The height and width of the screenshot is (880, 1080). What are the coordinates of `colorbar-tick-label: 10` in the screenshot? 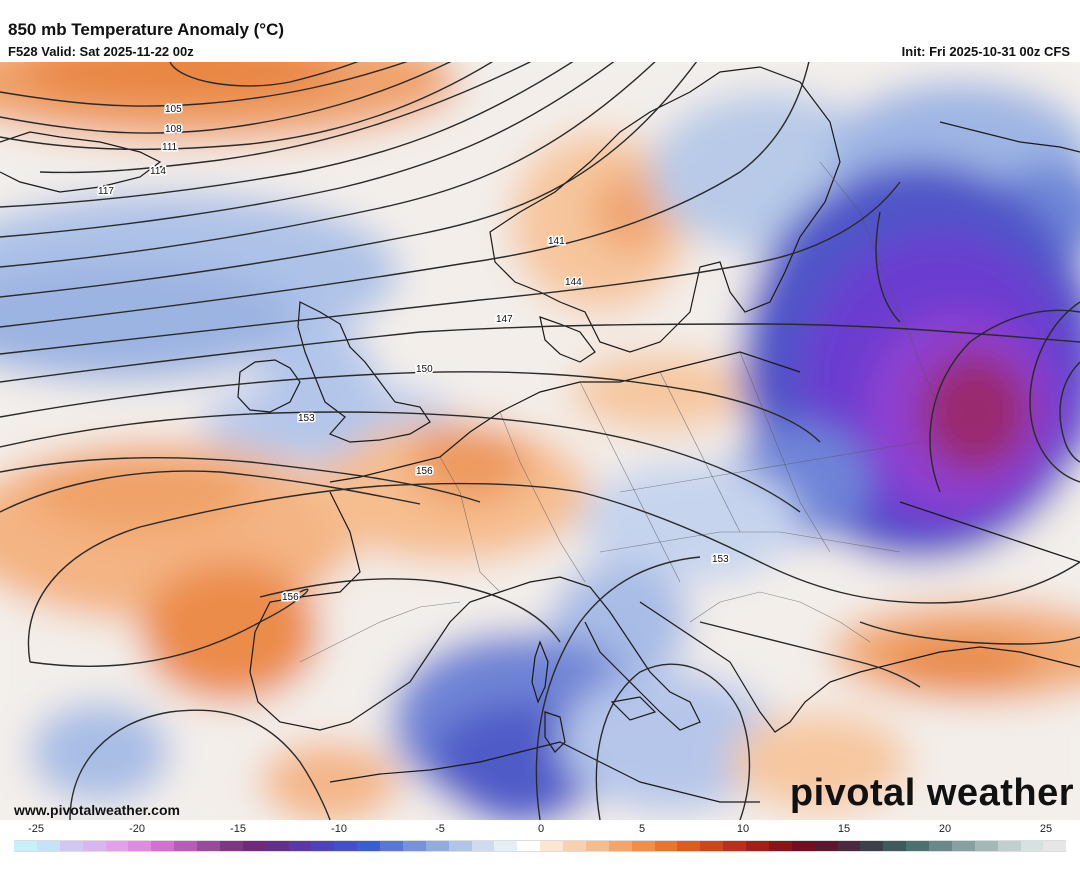 It's located at (743, 829).